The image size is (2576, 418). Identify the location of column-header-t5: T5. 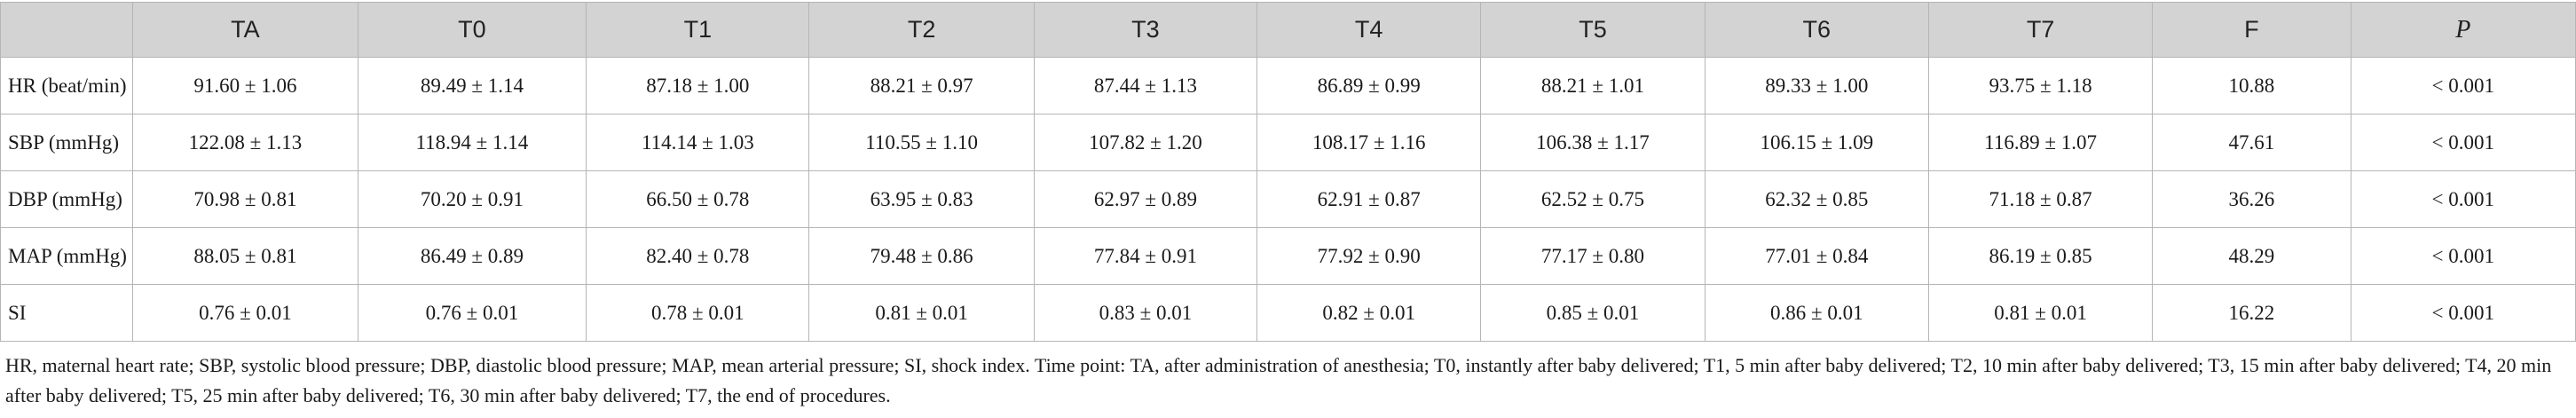
(1593, 30).